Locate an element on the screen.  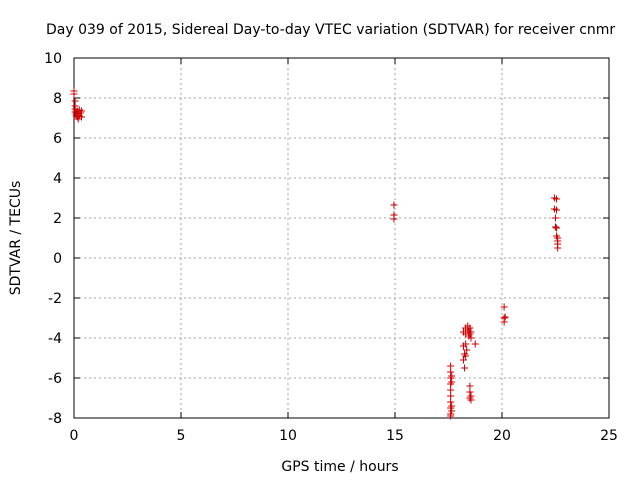
y-axis-label: SDTVAR / TECUs is located at coordinates (16, 238).